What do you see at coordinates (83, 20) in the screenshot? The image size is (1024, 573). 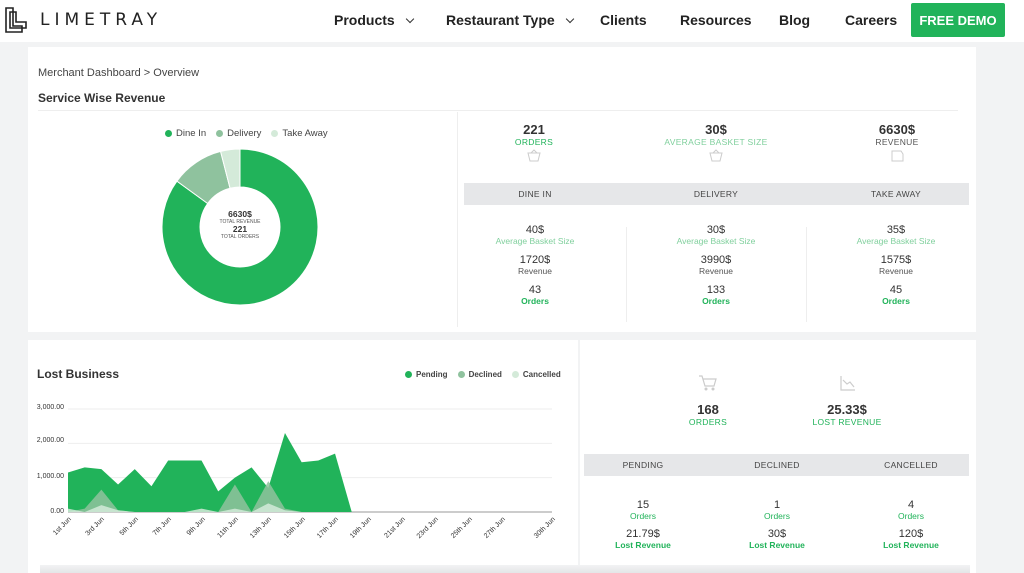 I see `logo: LIMETRAY` at bounding box center [83, 20].